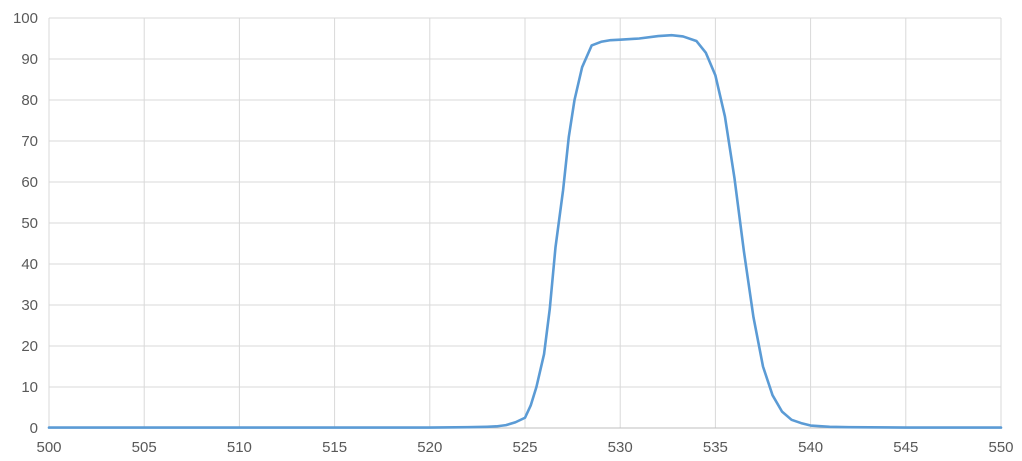 This screenshot has width=1022, height=461. Describe the element at coordinates (29, 100) in the screenshot. I see `y-tick-label: 80` at that location.